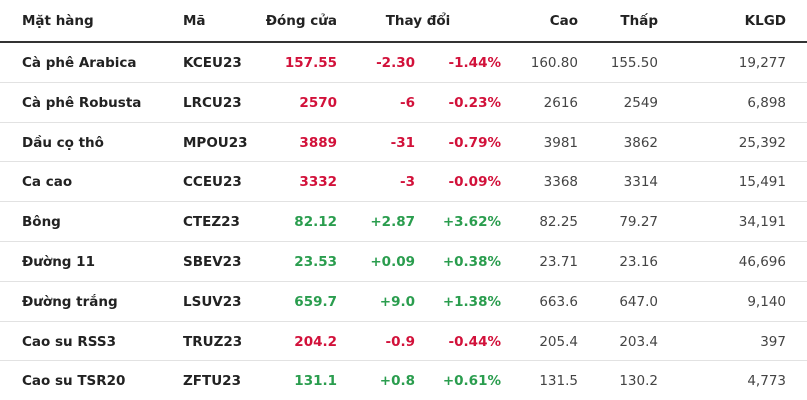 The height and width of the screenshot is (400, 807). I want to click on ticker-code: KCEU23, so click(212, 62).